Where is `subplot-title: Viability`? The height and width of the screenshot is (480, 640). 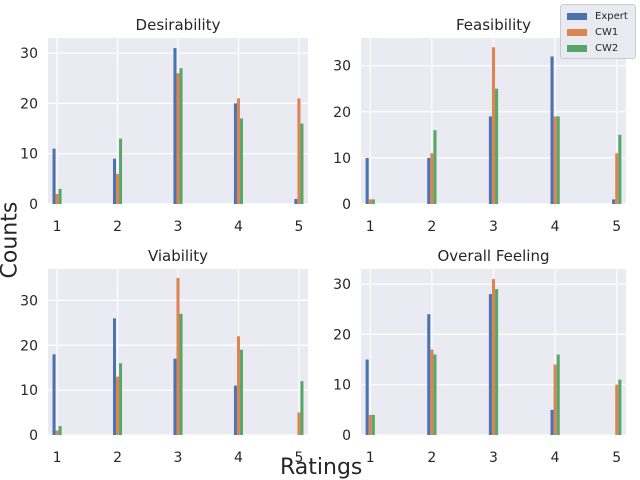 subplot-title: Viability is located at coordinates (178, 256).